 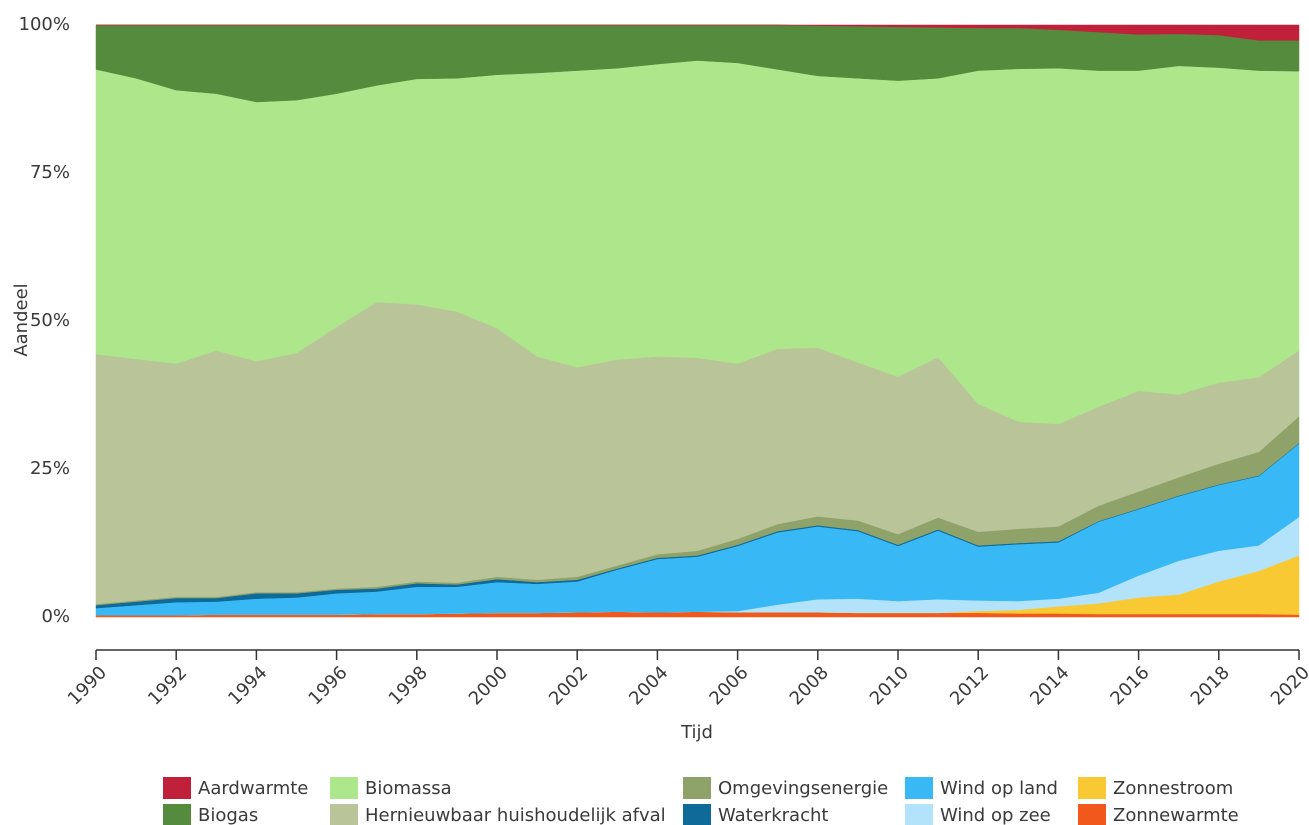 I want to click on legend-label: Wind op zee, so click(x=995, y=815).